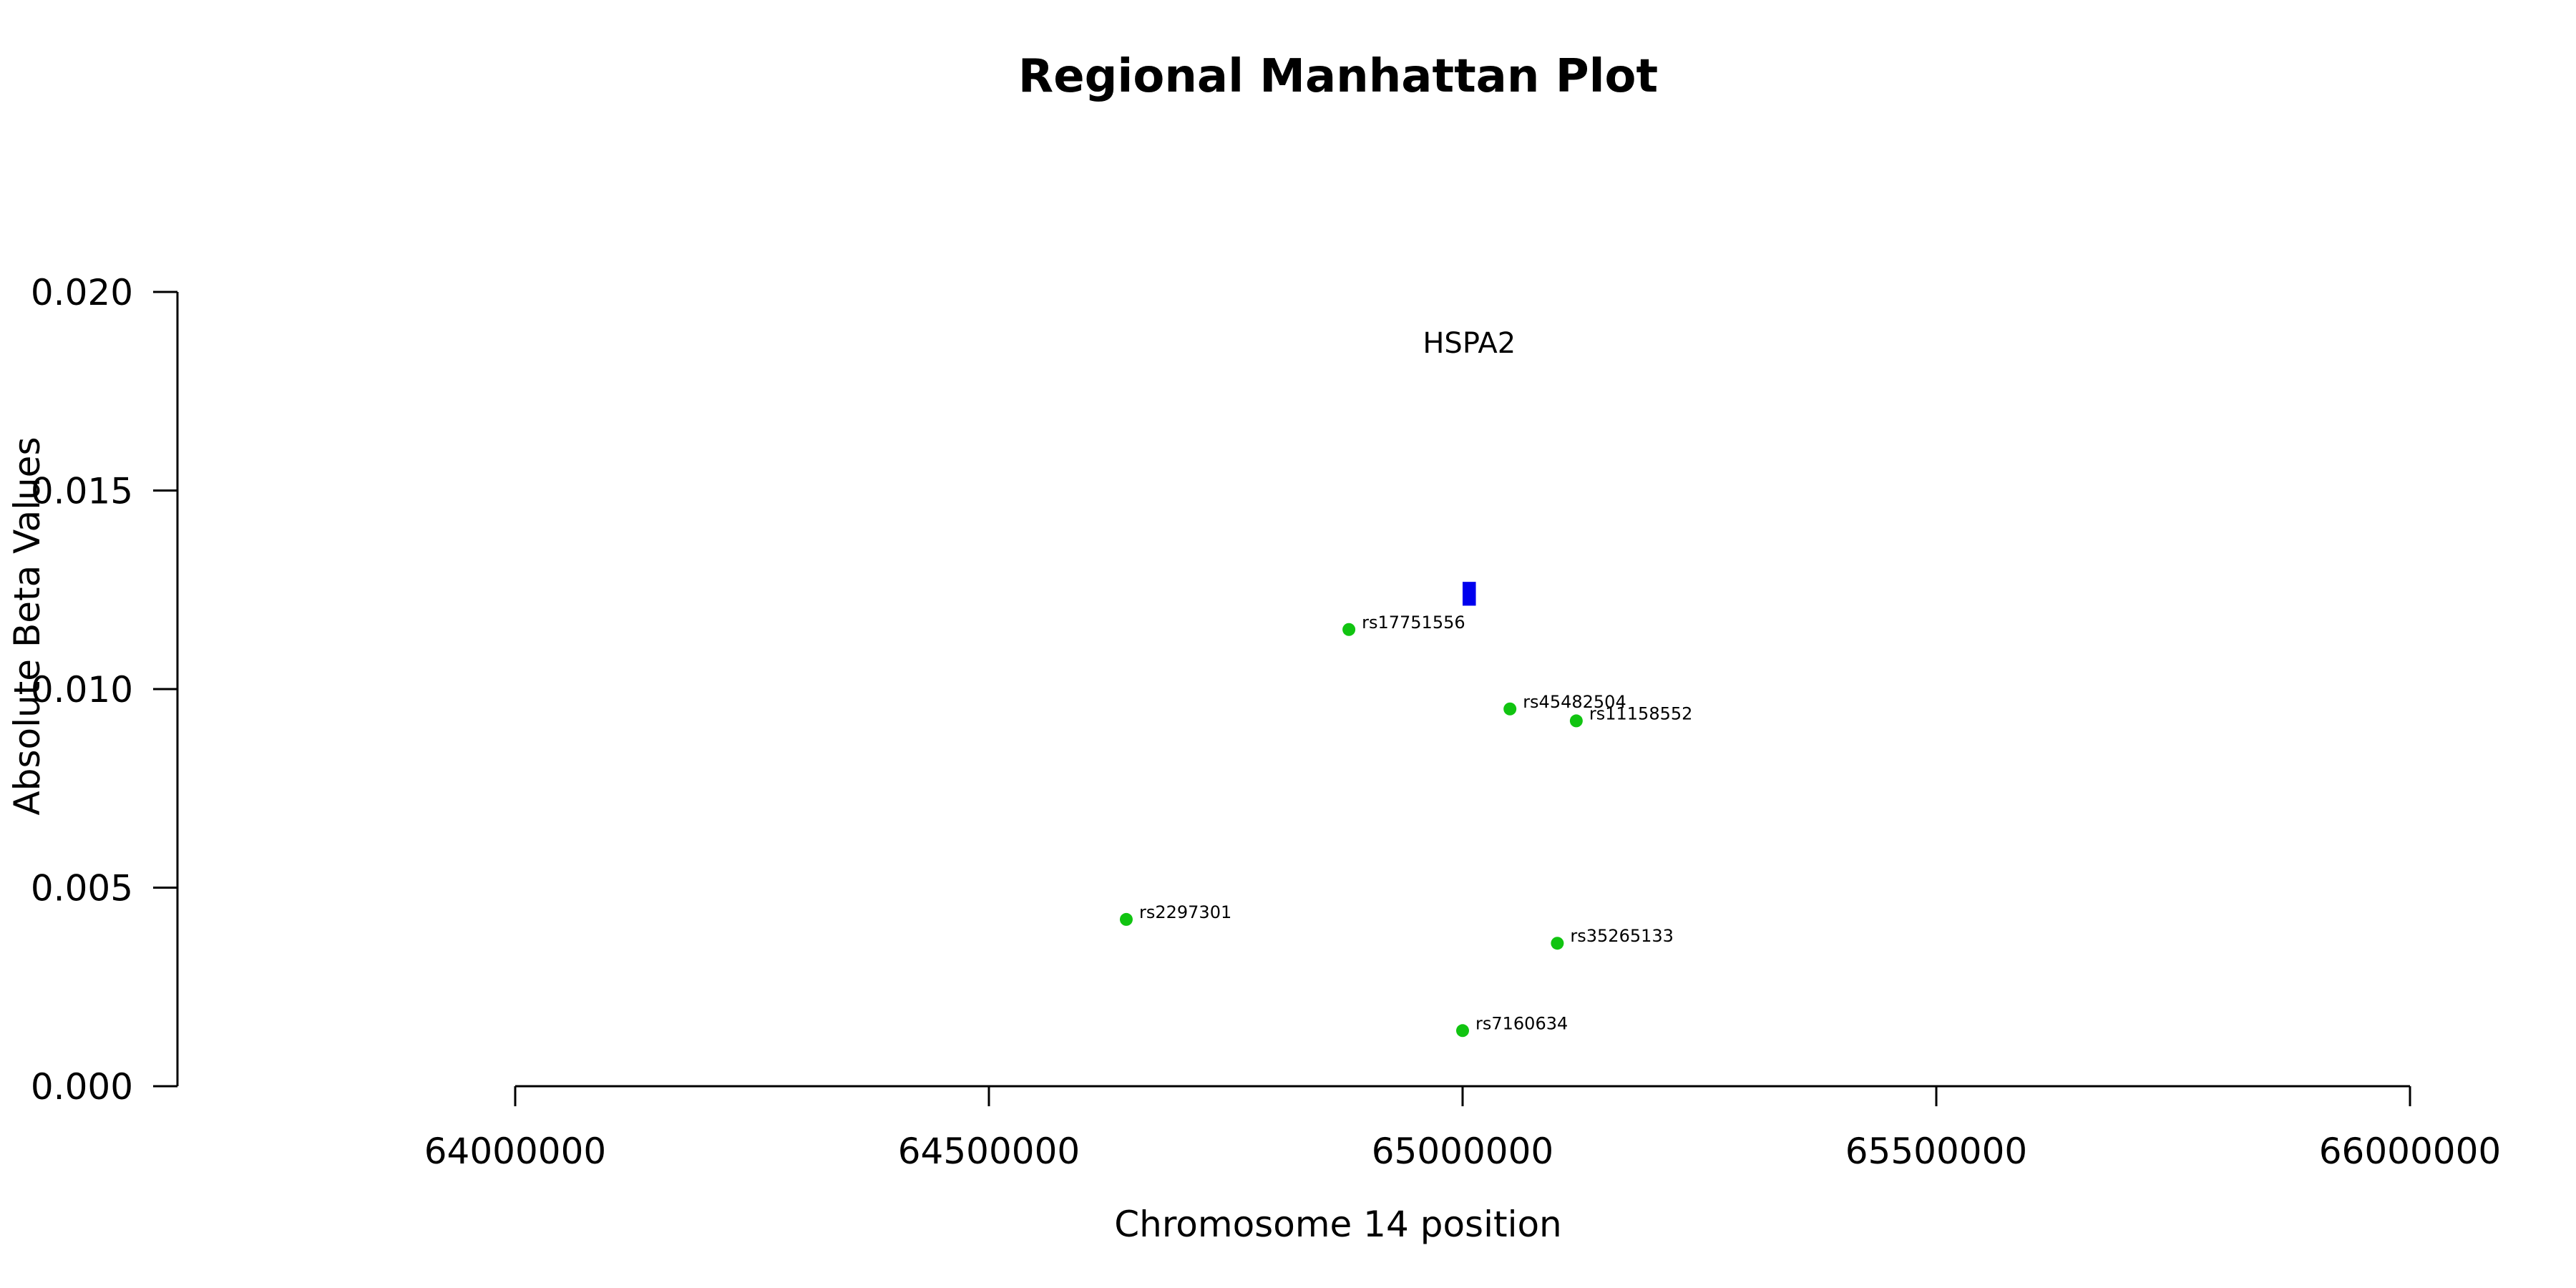 The width and height of the screenshot is (2576, 1288). Describe the element at coordinates (82, 888) in the screenshot. I see `y-tick-label: 0.005` at that location.